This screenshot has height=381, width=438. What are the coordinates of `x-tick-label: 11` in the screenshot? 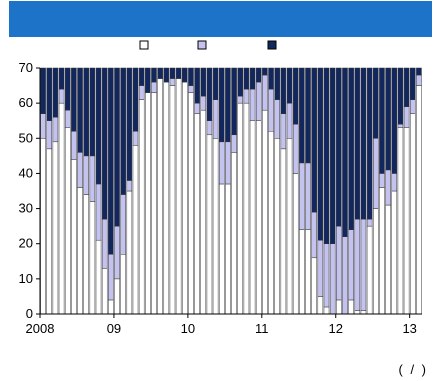 It's located at (262, 328).